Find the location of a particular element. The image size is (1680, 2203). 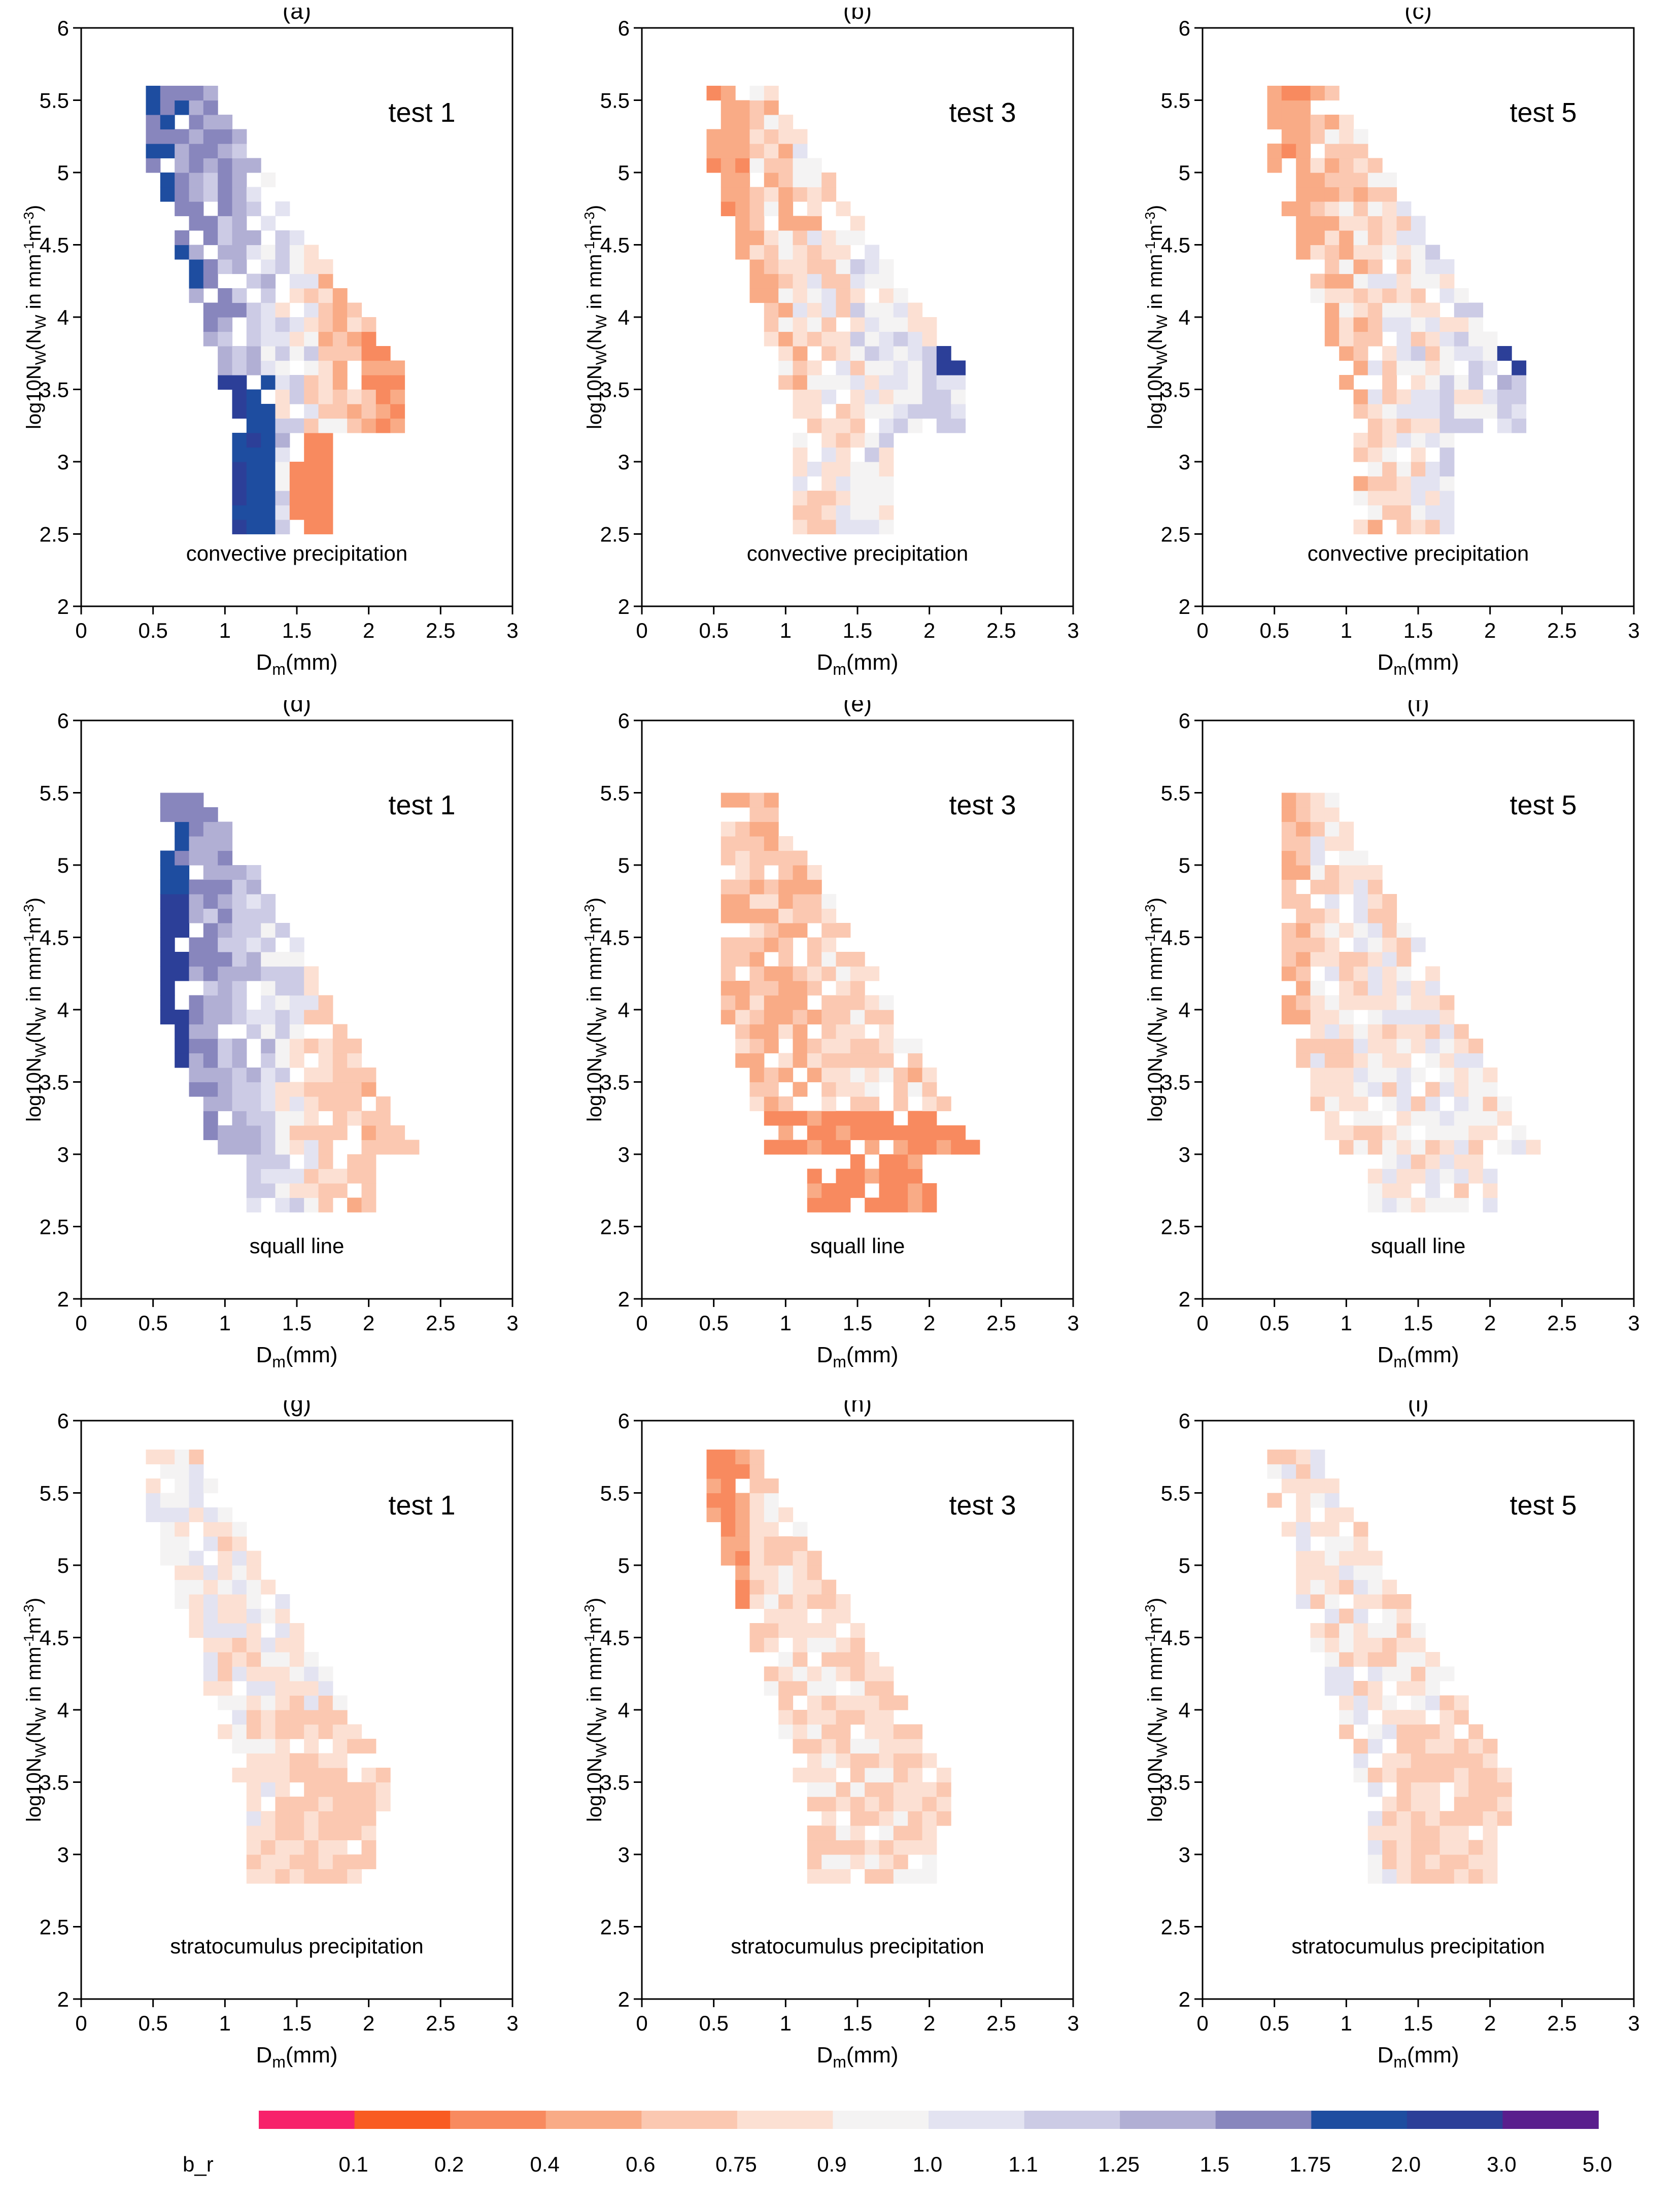

x-axis-label: Dm(mm) is located at coordinates (857, 1357).